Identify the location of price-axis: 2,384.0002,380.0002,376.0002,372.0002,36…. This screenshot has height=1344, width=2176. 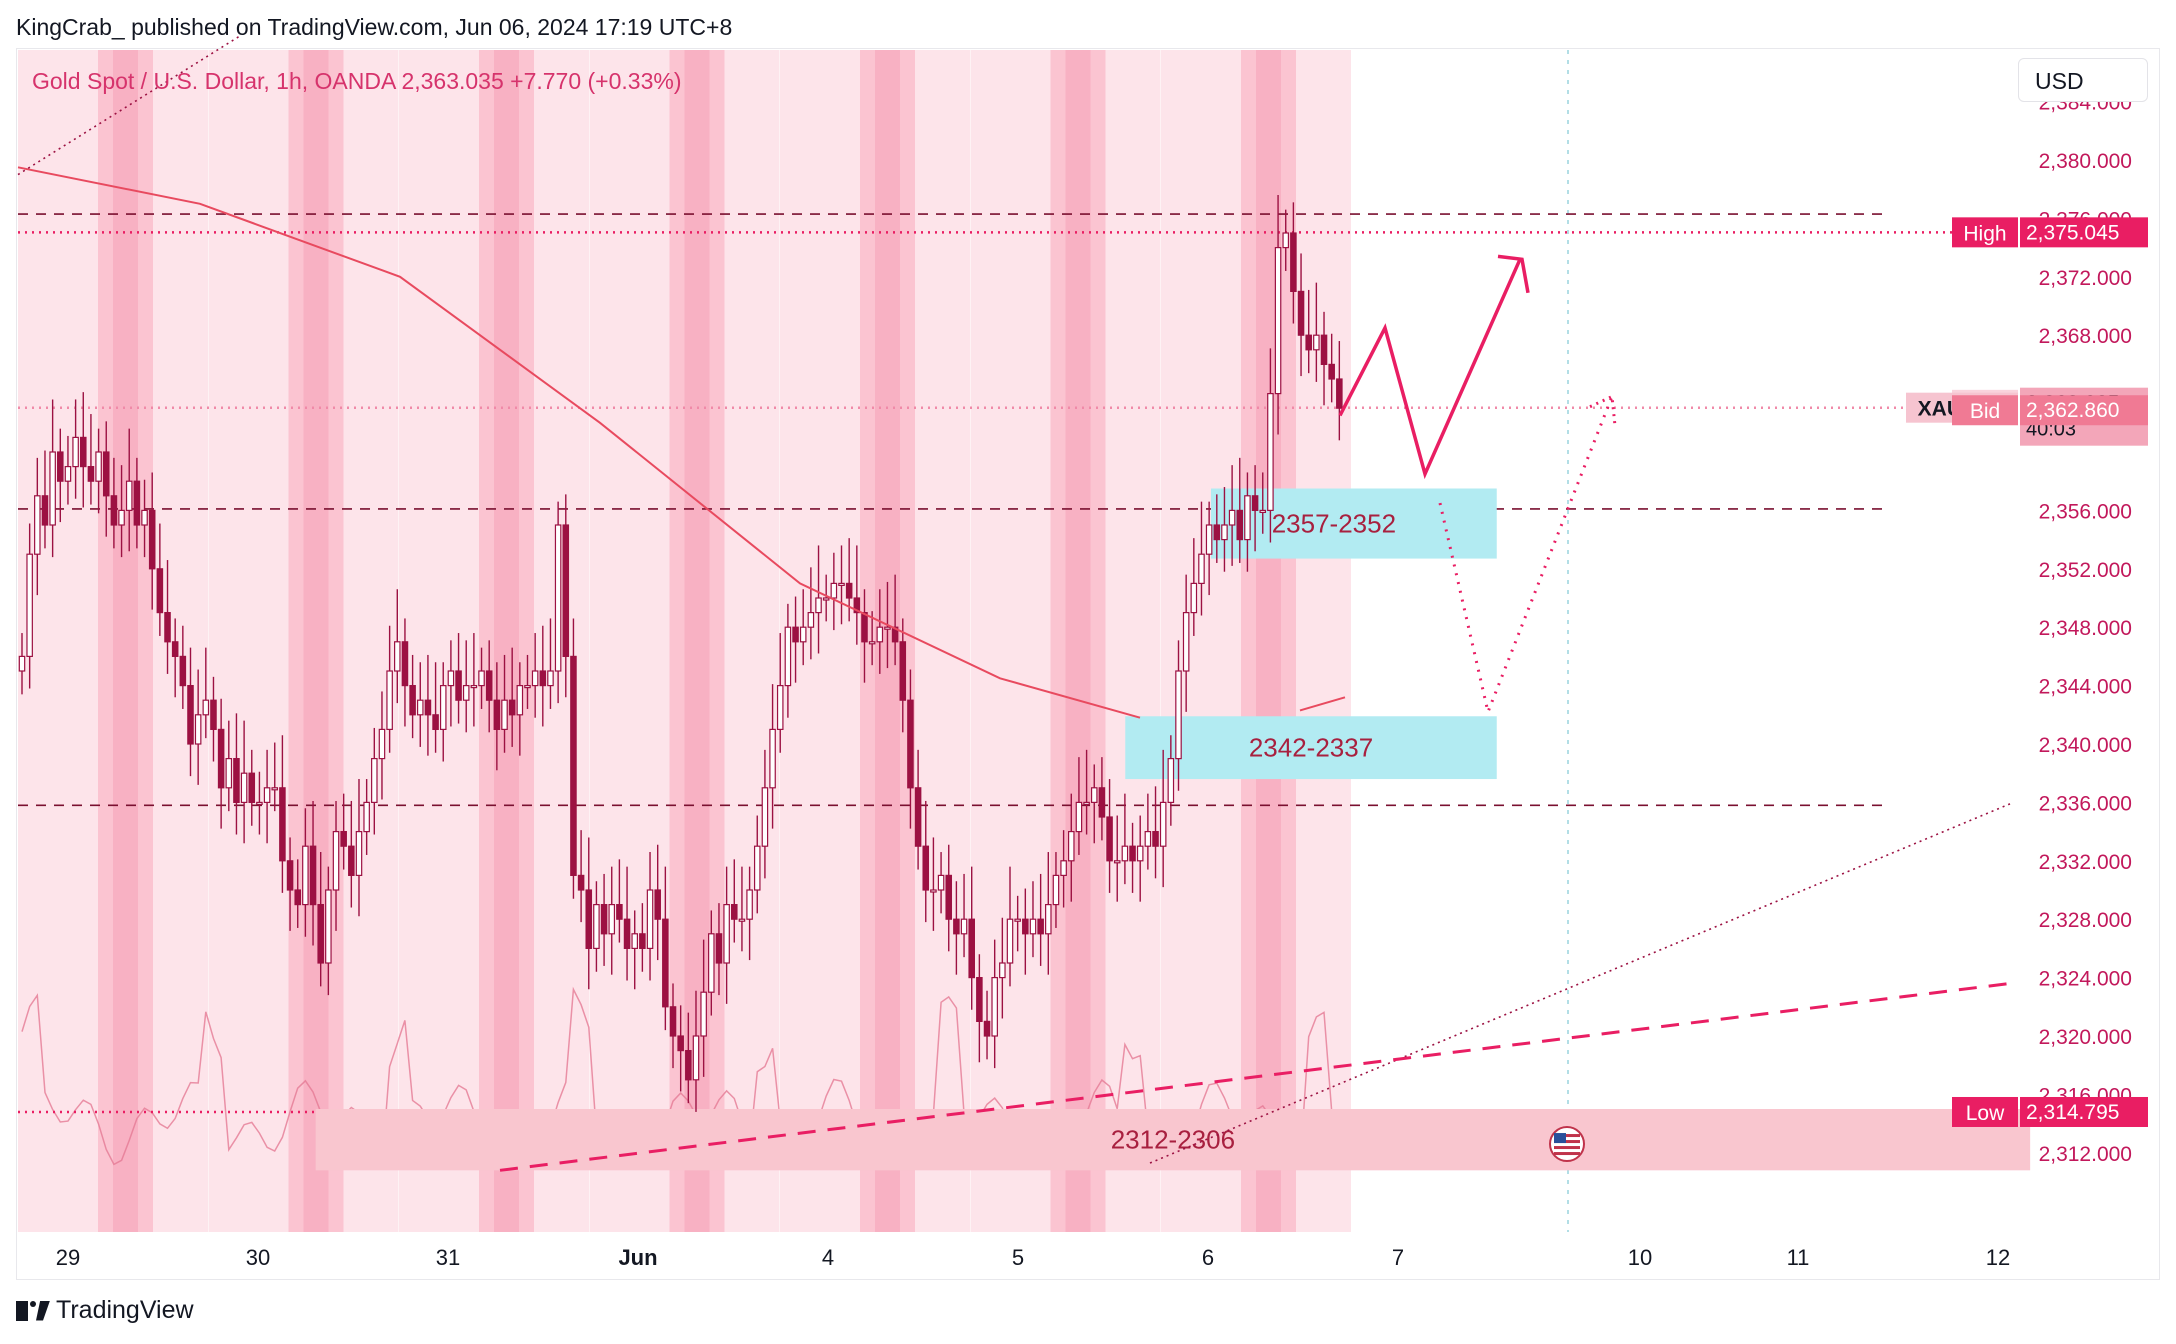
(2085, 629).